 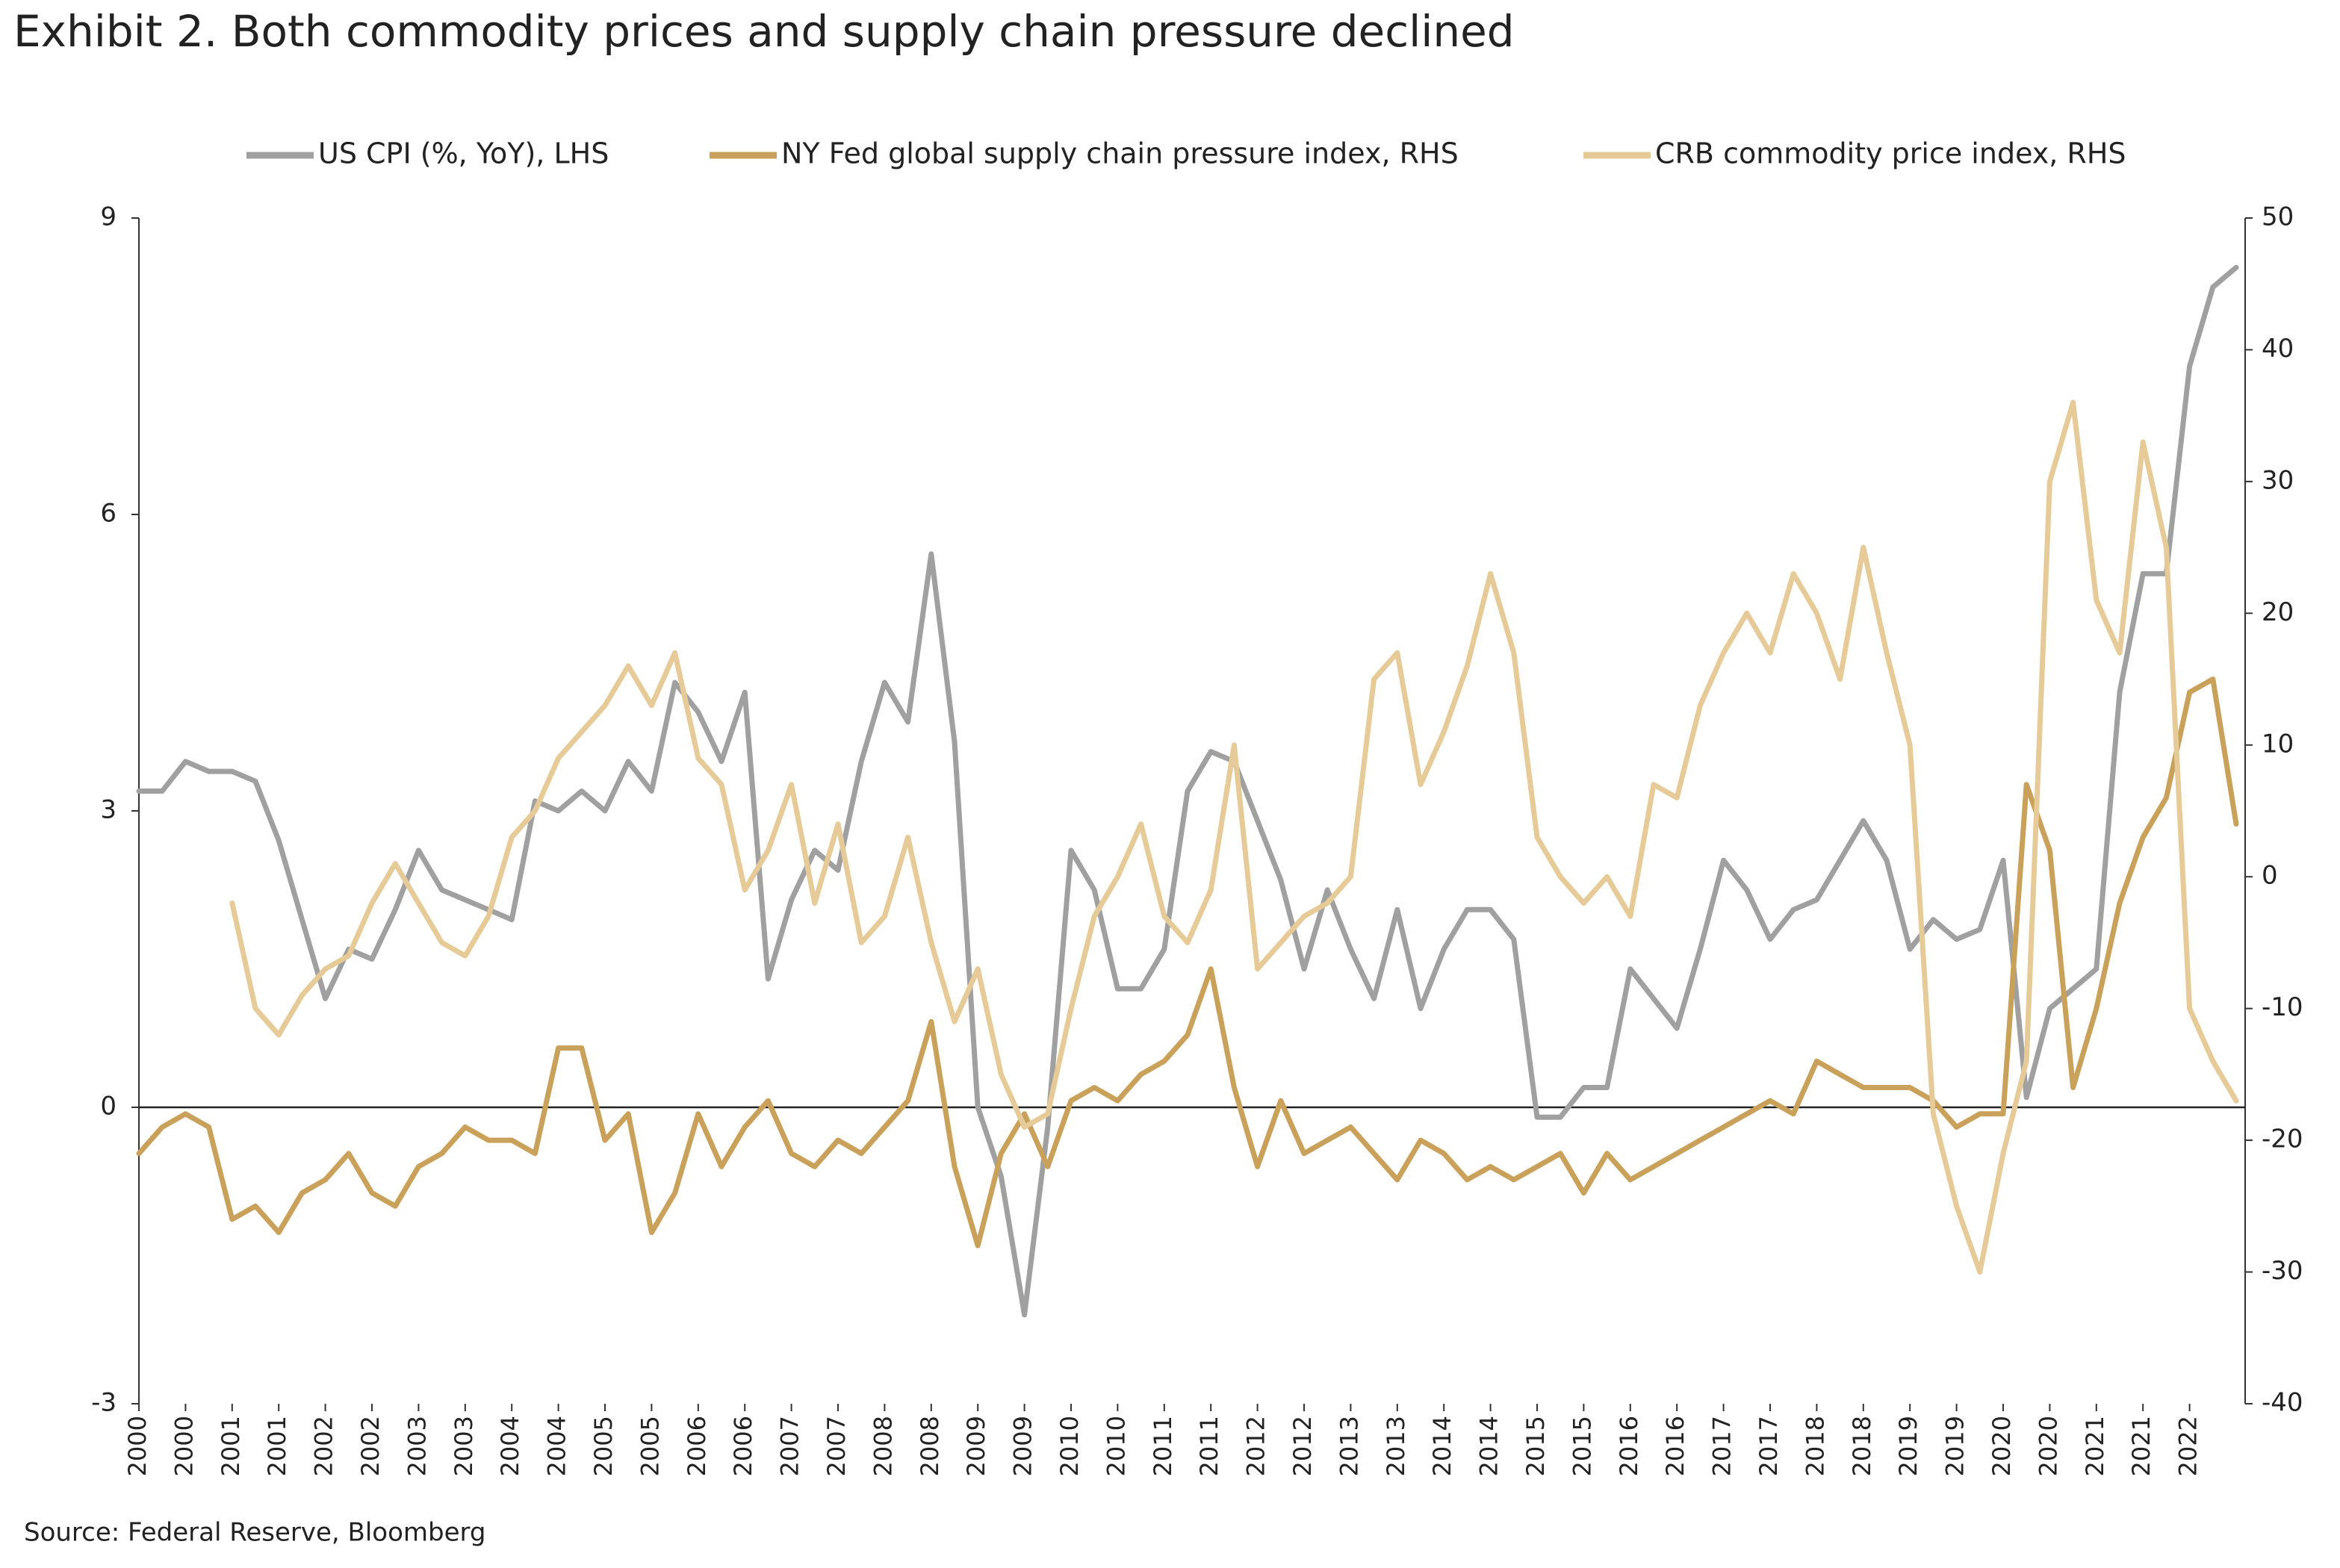 I want to click on y-tick-label: 6, so click(x=108, y=514).